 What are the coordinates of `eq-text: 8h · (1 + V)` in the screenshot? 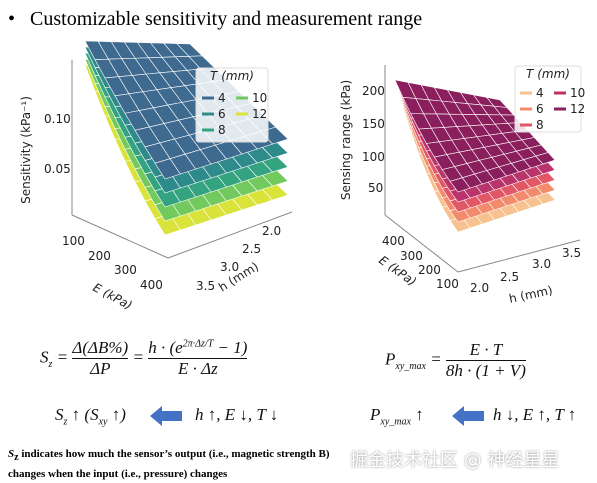 It's located at (485, 370).